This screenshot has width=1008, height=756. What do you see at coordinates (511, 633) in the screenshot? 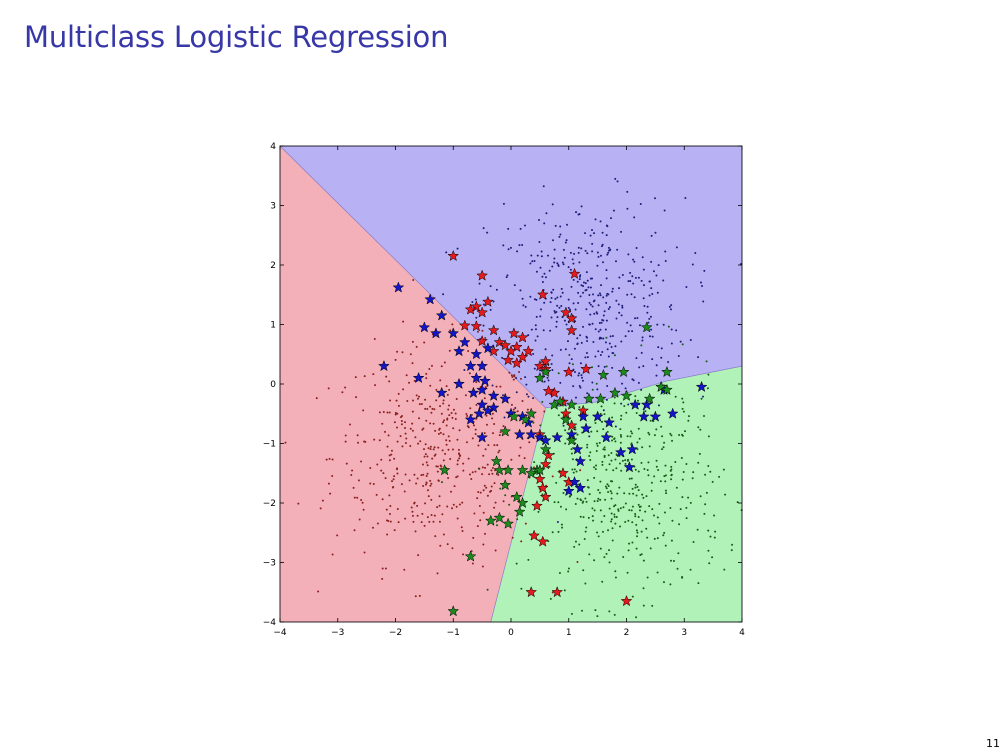
I see `x-tick-label: 0` at bounding box center [511, 633].